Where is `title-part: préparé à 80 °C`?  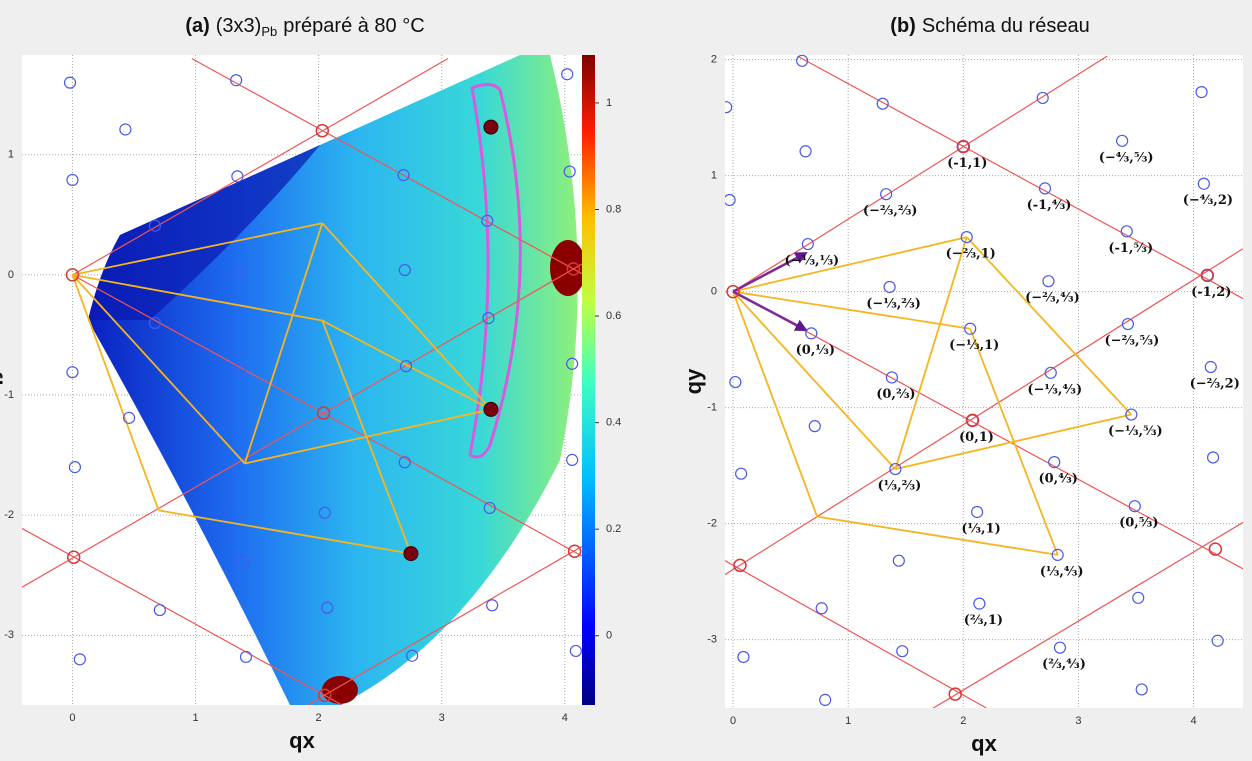
title-part: préparé à 80 °C is located at coordinates (353, 26).